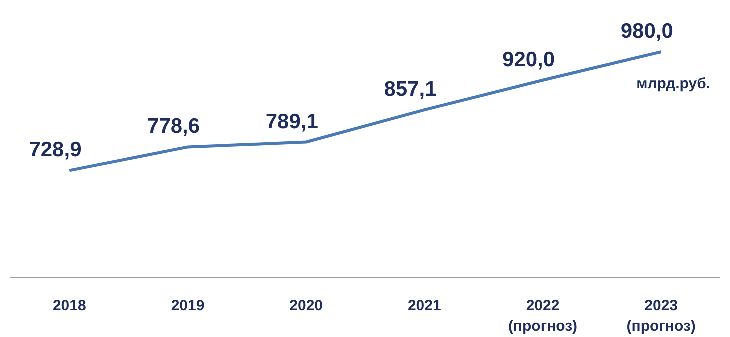 The width and height of the screenshot is (730, 337). What do you see at coordinates (673, 84) in the screenshot?
I see `annotation: млрд.руб.` at bounding box center [673, 84].